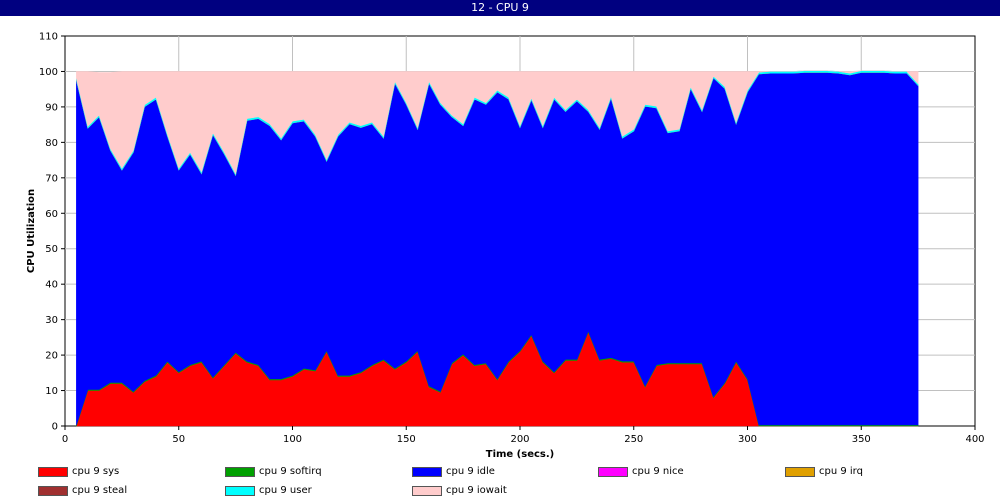 This screenshot has width=1000, height=504. Describe the element at coordinates (55, 427) in the screenshot. I see `y-tick-label: 0` at that location.